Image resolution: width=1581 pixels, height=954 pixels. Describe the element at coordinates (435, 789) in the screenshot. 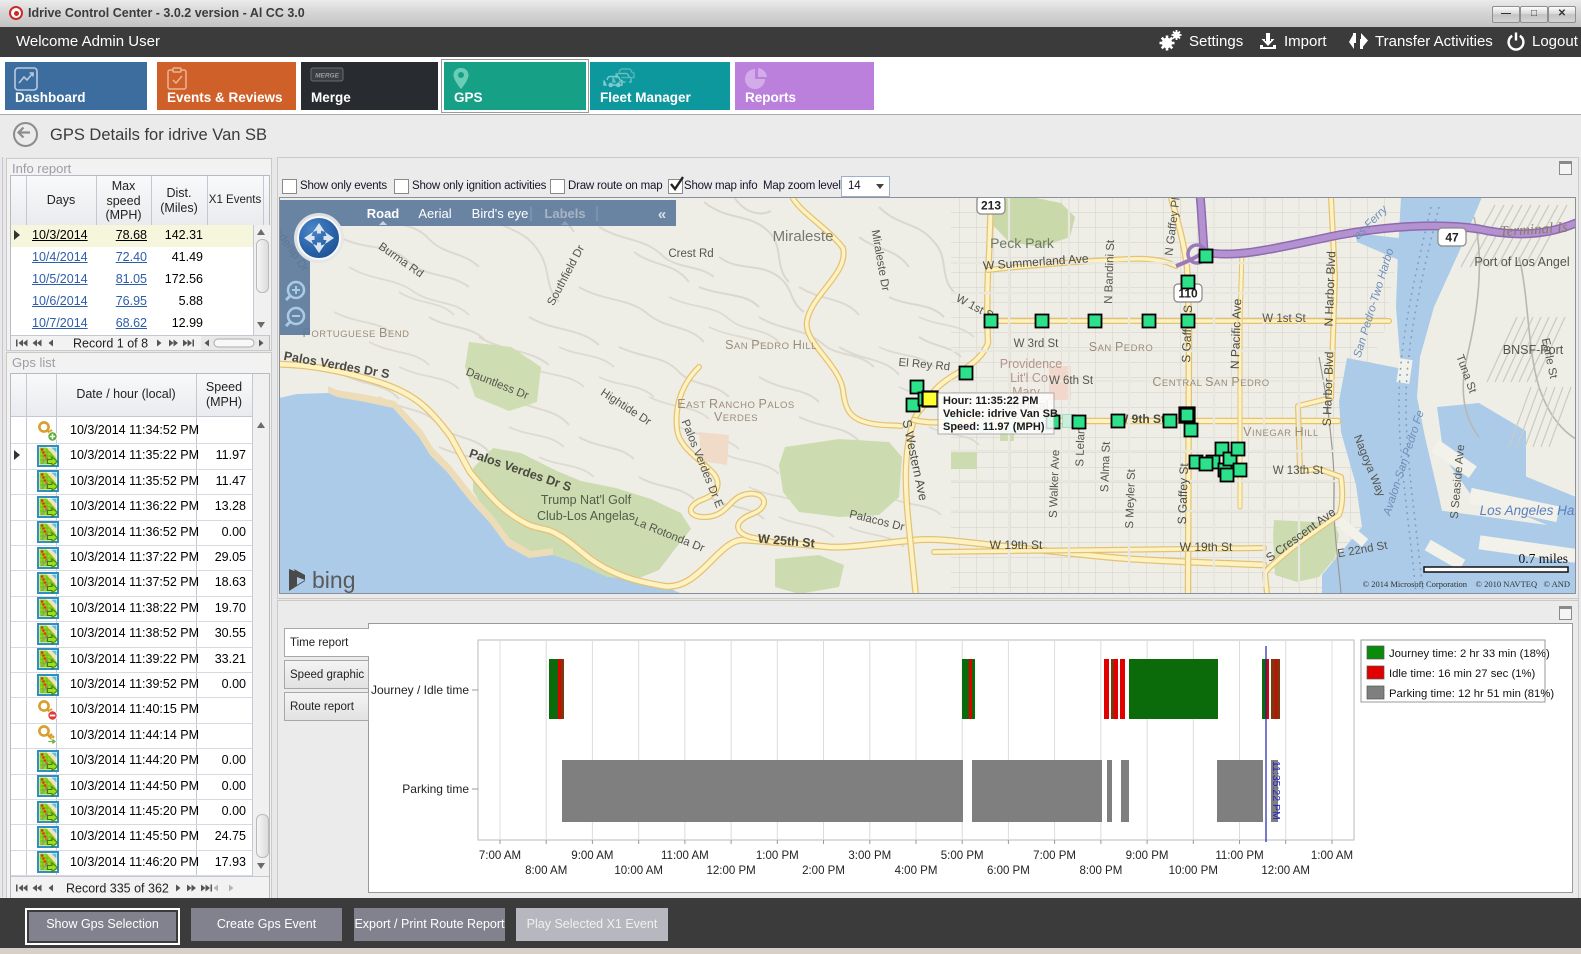

I see `svg-text: Parking time` at that location.